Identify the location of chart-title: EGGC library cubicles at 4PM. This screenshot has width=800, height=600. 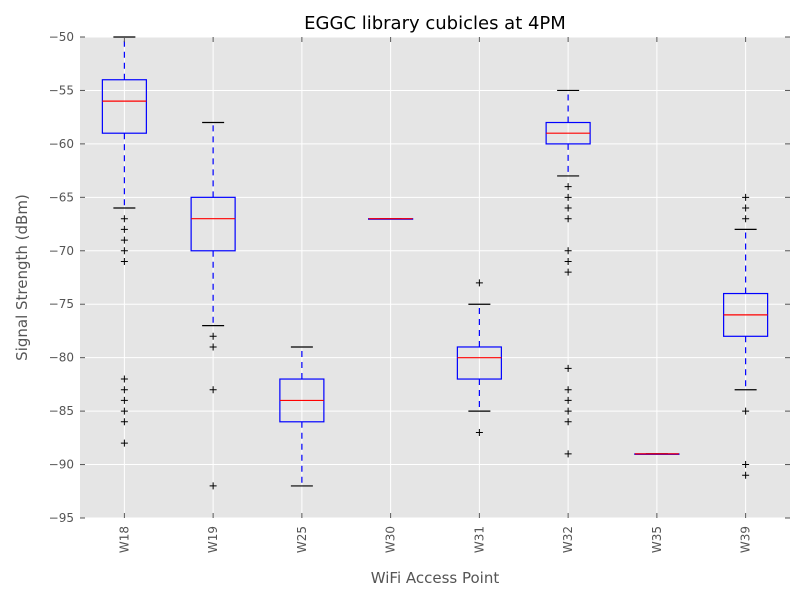
(435, 23).